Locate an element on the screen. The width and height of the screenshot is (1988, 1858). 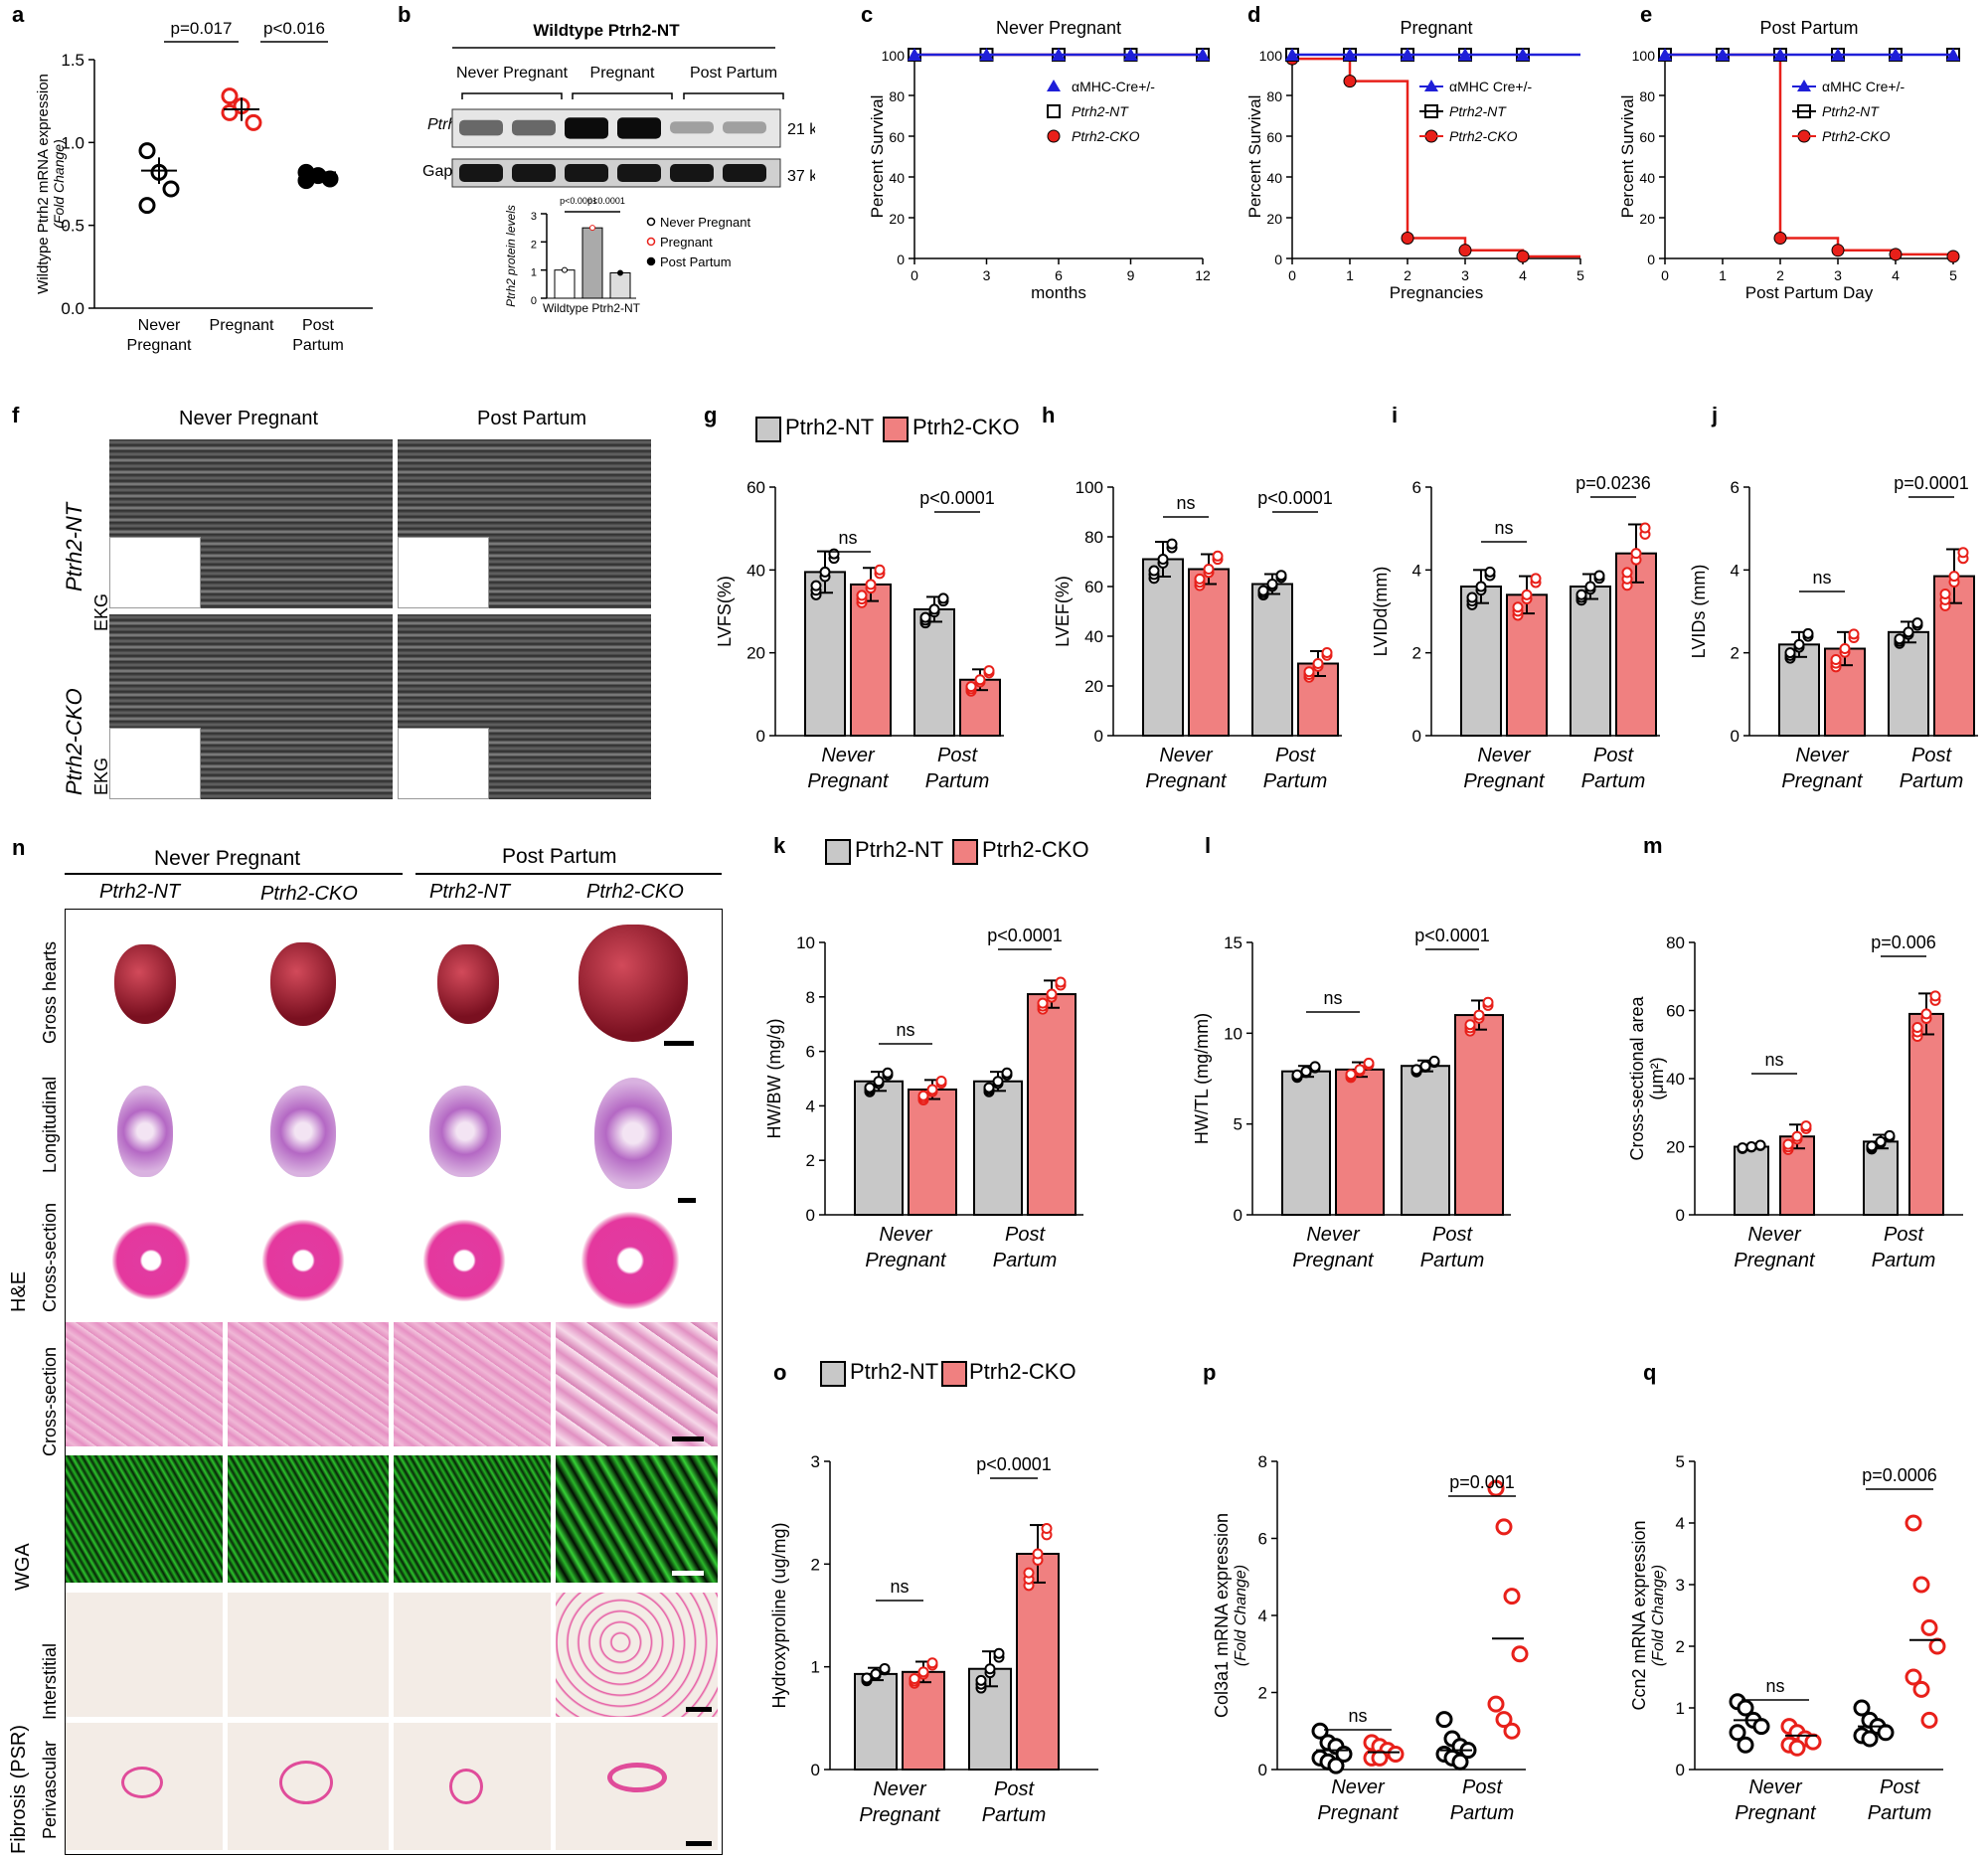
x-tick-label: 2 is located at coordinates (1780, 275).